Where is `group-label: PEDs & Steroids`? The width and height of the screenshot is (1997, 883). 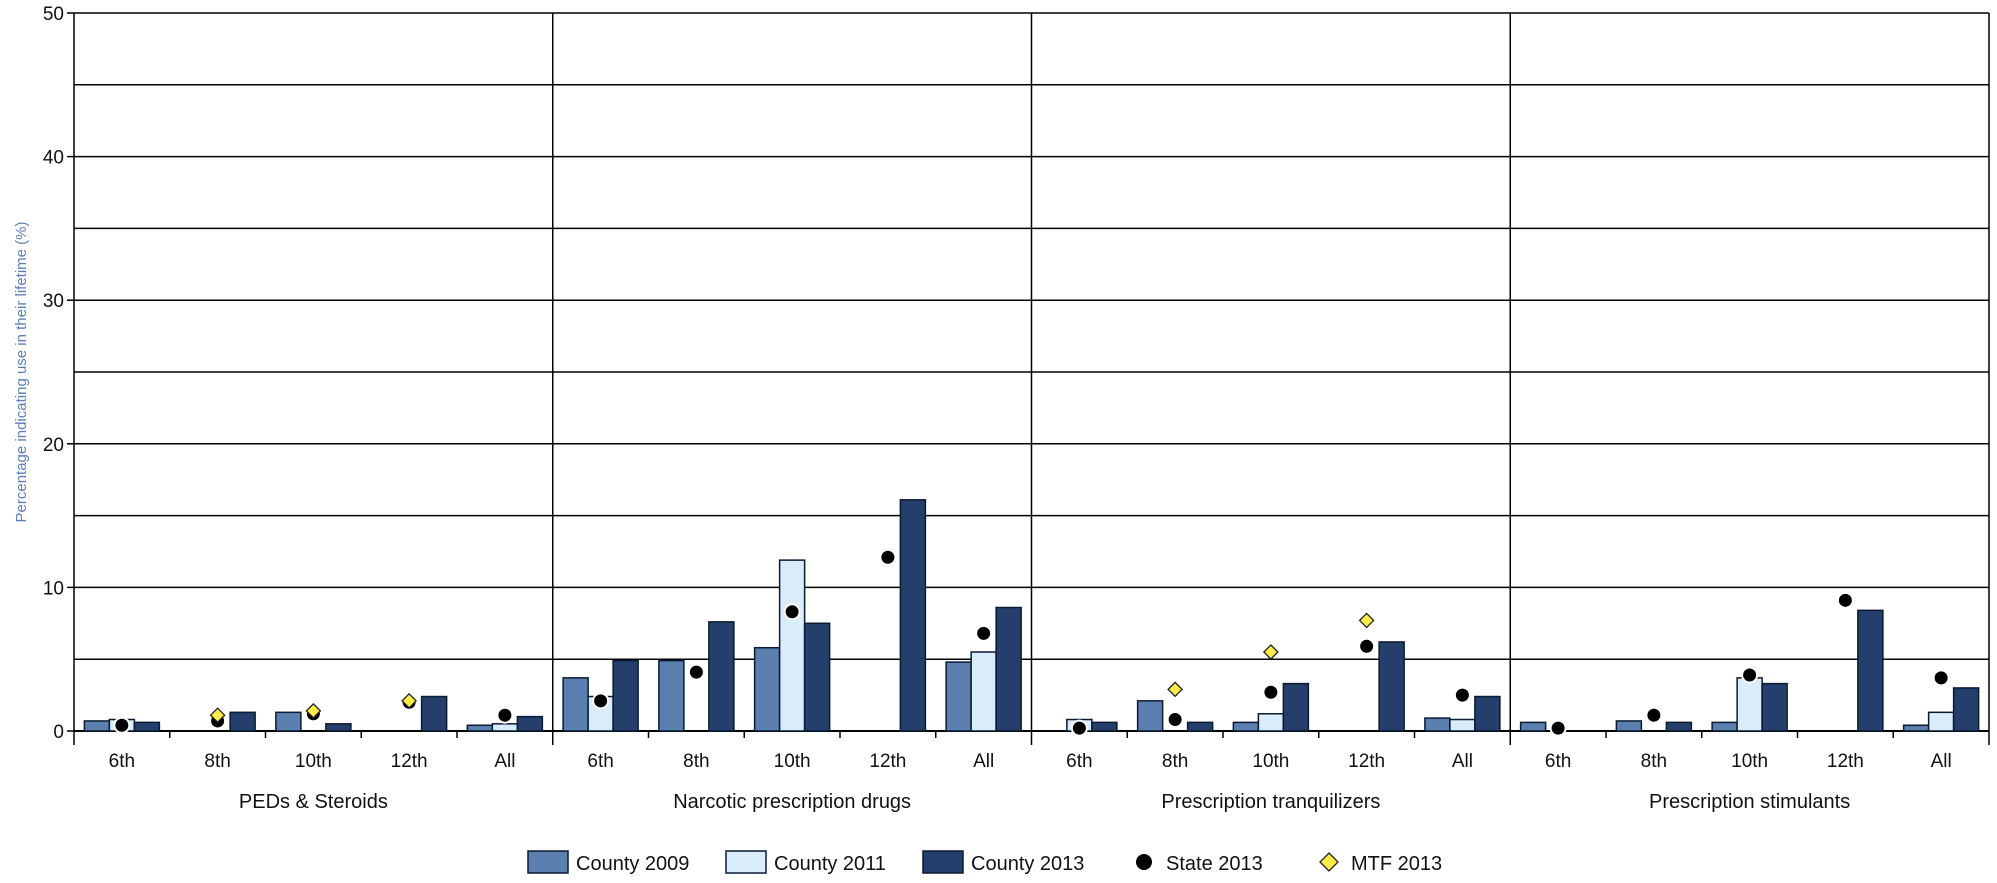 group-label: PEDs & Steroids is located at coordinates (313, 802).